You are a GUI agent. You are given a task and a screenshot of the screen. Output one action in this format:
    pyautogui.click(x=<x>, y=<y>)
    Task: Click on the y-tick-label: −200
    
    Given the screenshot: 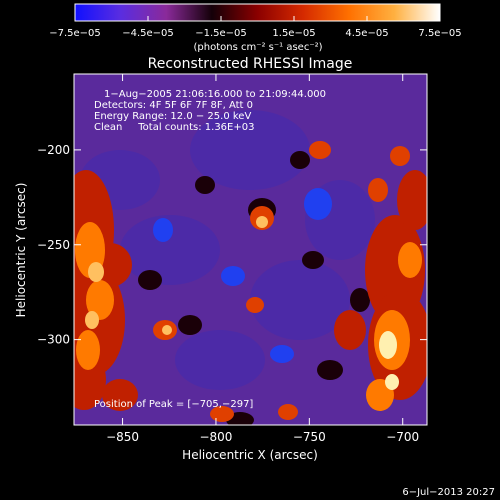 What is the action you would take?
    pyautogui.click(x=53, y=150)
    